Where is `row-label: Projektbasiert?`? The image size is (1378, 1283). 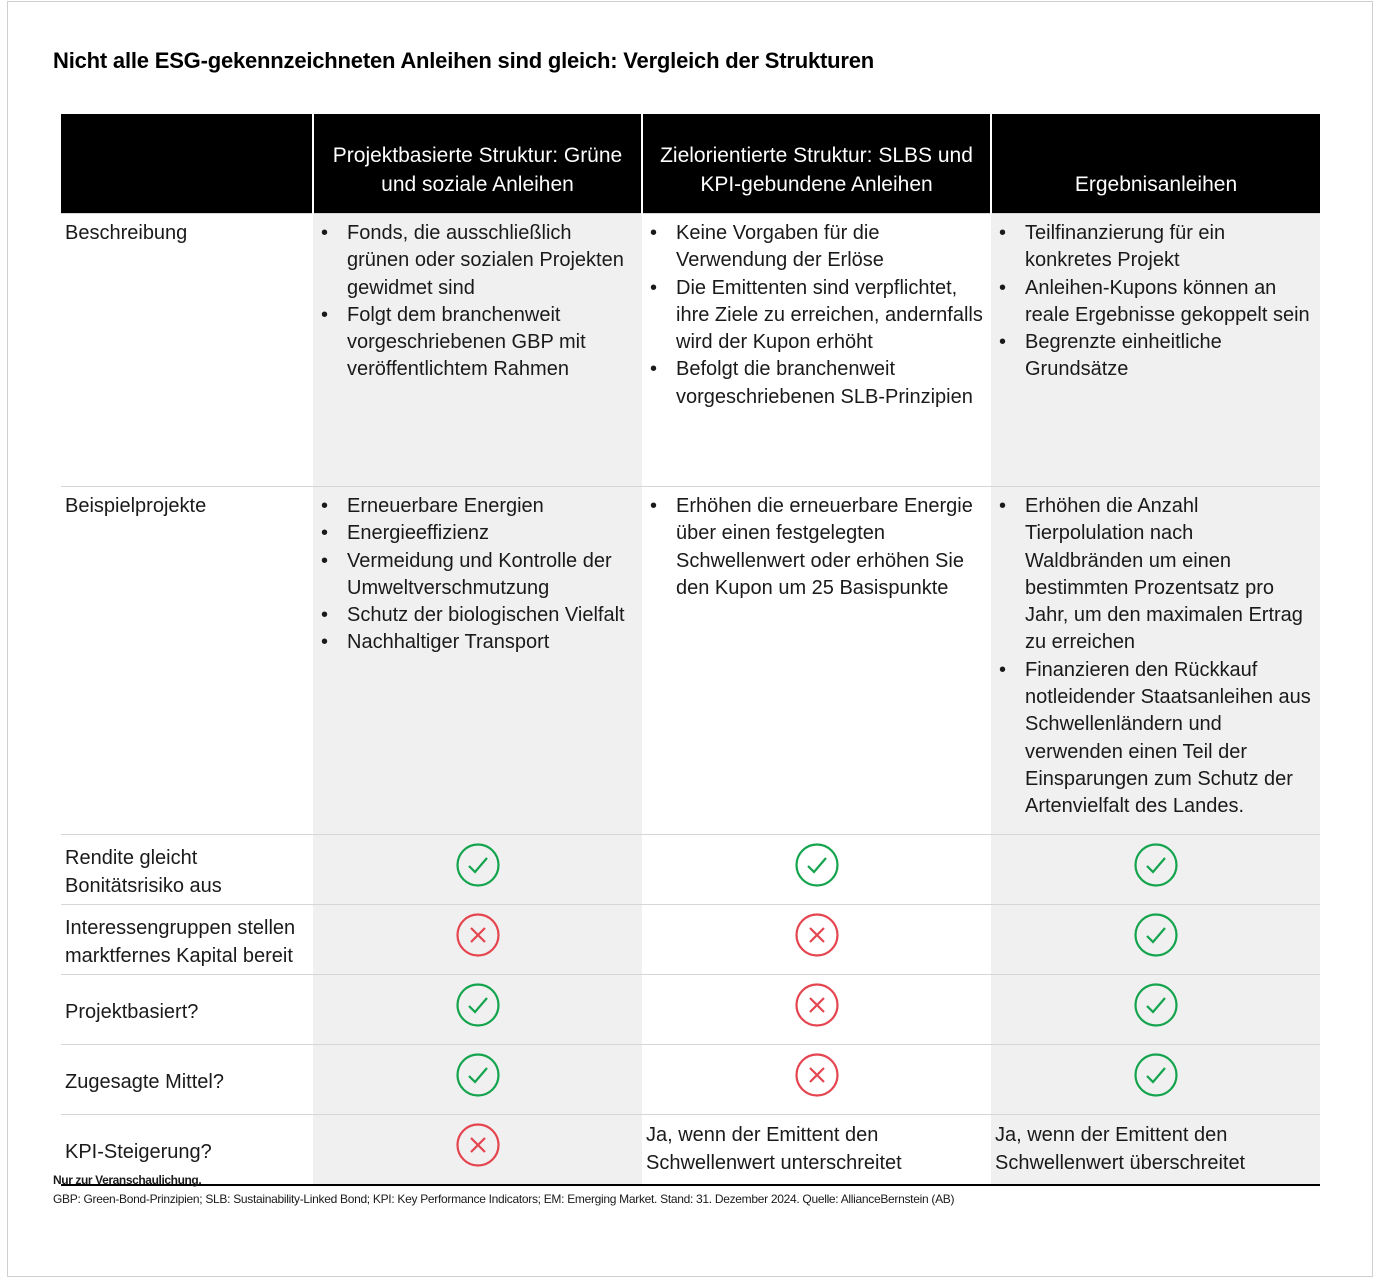
row-label: Projektbasiert? is located at coordinates (187, 1009).